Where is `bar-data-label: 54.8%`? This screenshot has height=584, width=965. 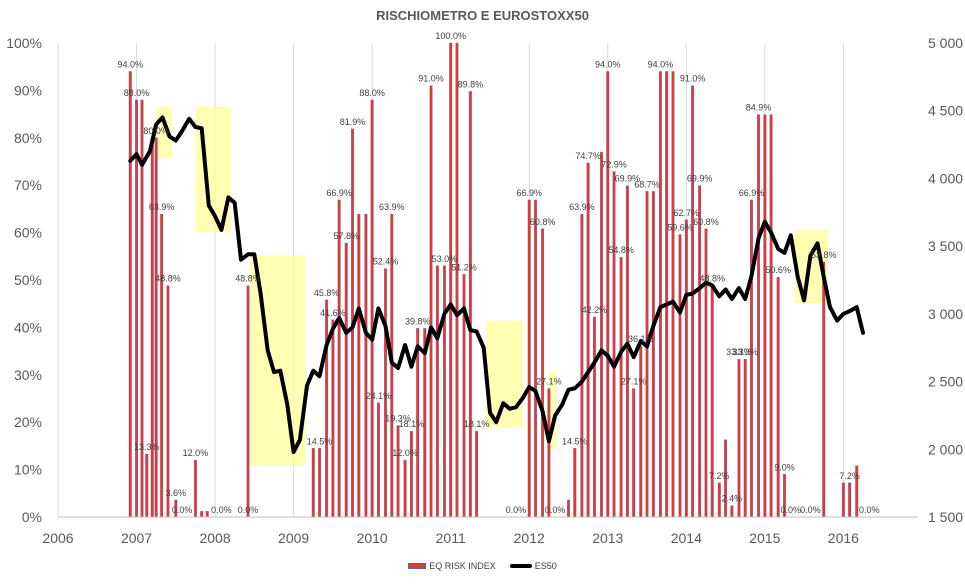 bar-data-label: 54.8% is located at coordinates (621, 250).